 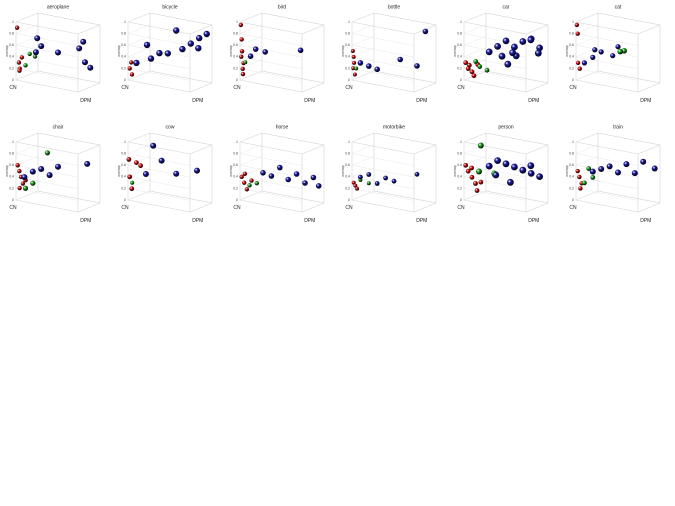 What do you see at coordinates (347, 68) in the screenshot?
I see `z-tick-label: 0.2` at bounding box center [347, 68].